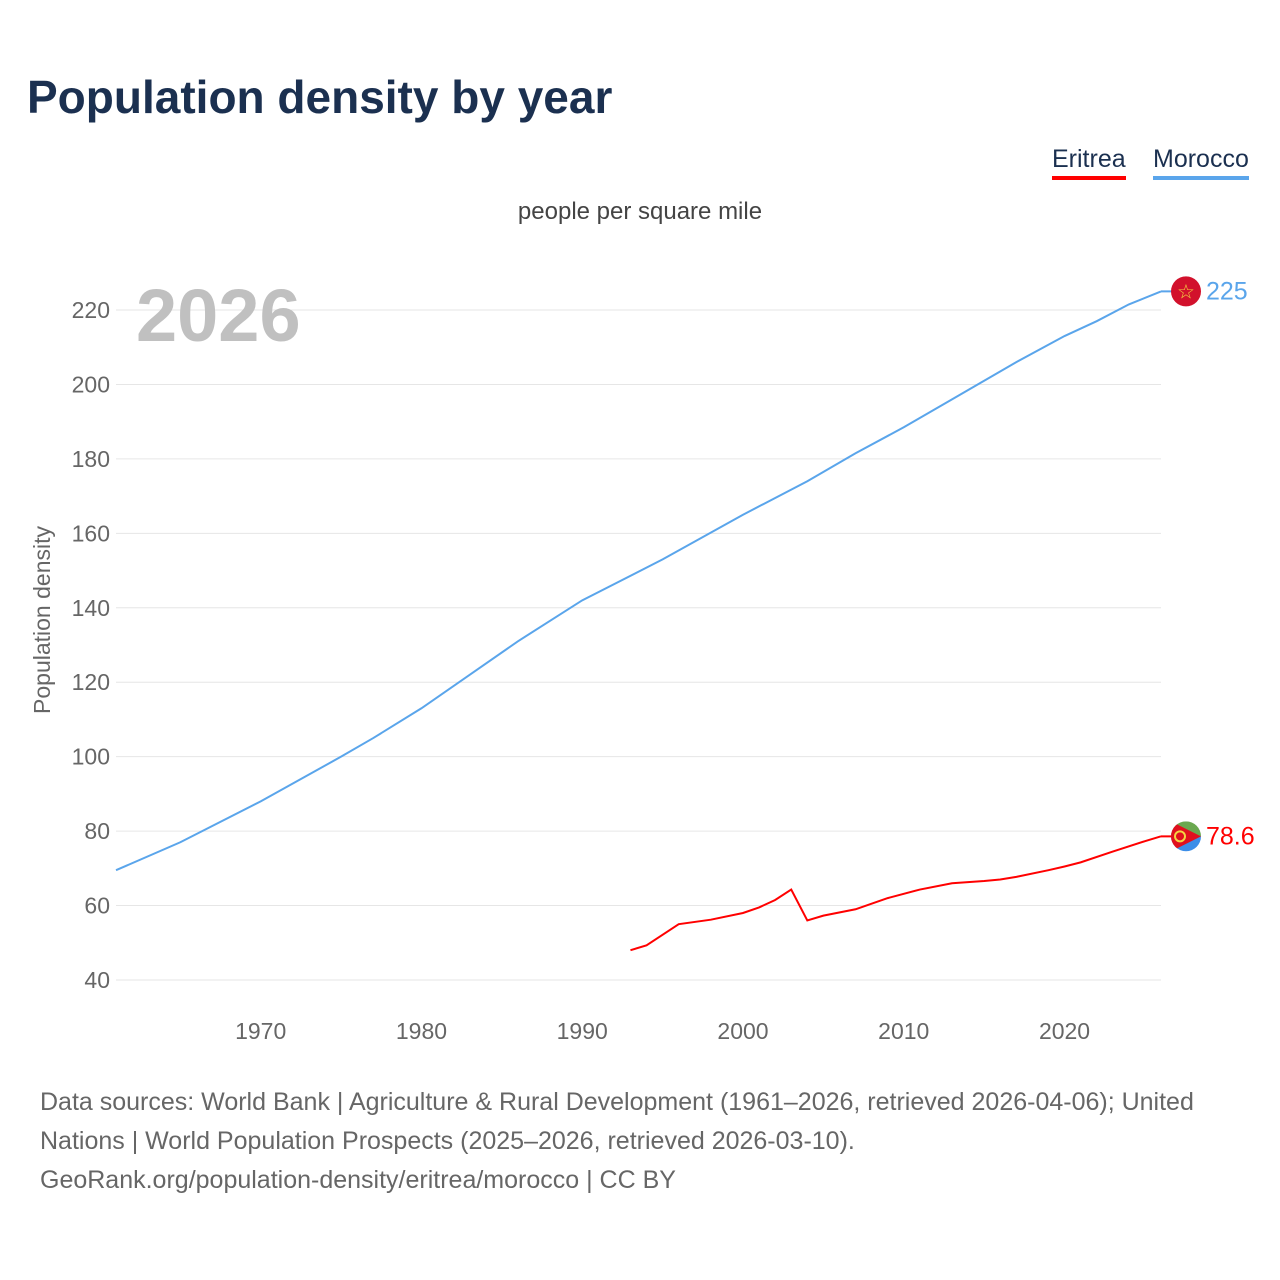 Image resolution: width=1280 pixels, height=1280 pixels. What do you see at coordinates (91, 384) in the screenshot?
I see `y-tick-label: 200` at bounding box center [91, 384].